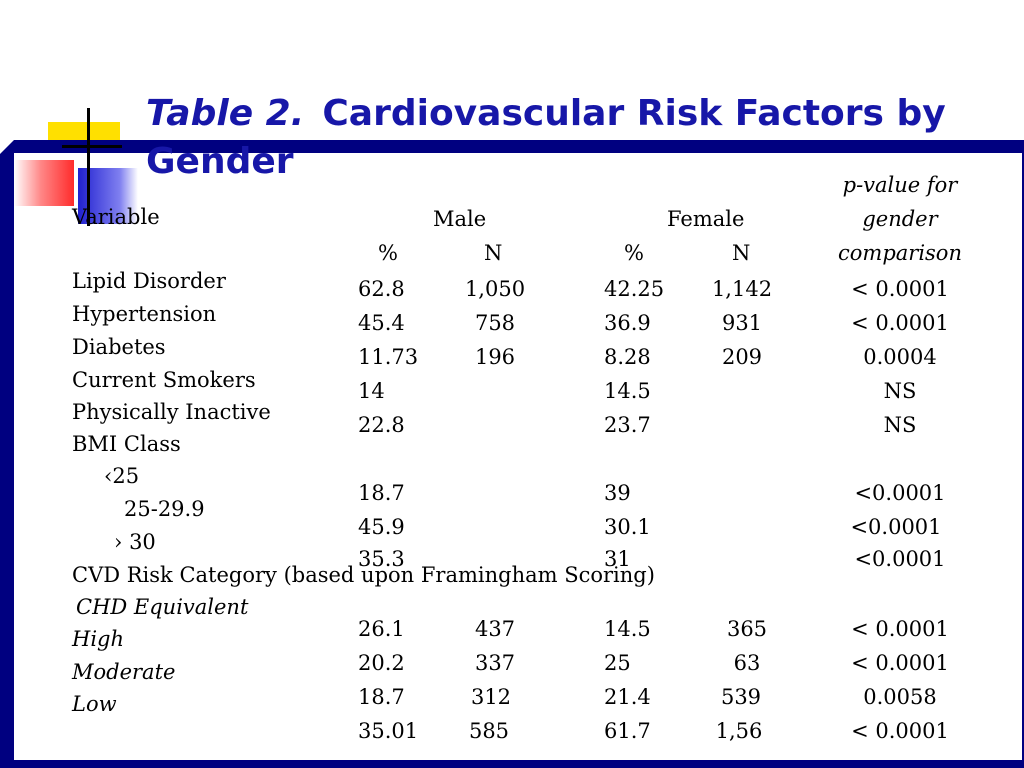 This screenshot has width=1024, height=768. Describe the element at coordinates (634, 289) in the screenshot. I see `cell-female-pct: 42.25` at that location.